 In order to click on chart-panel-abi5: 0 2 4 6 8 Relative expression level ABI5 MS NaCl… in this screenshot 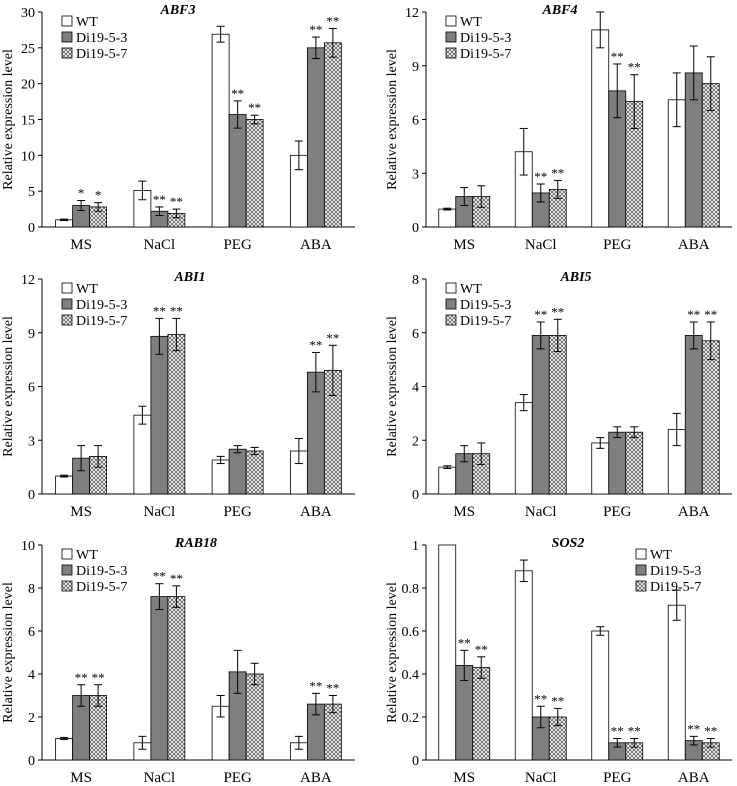, I will do `click(558, 395)`.